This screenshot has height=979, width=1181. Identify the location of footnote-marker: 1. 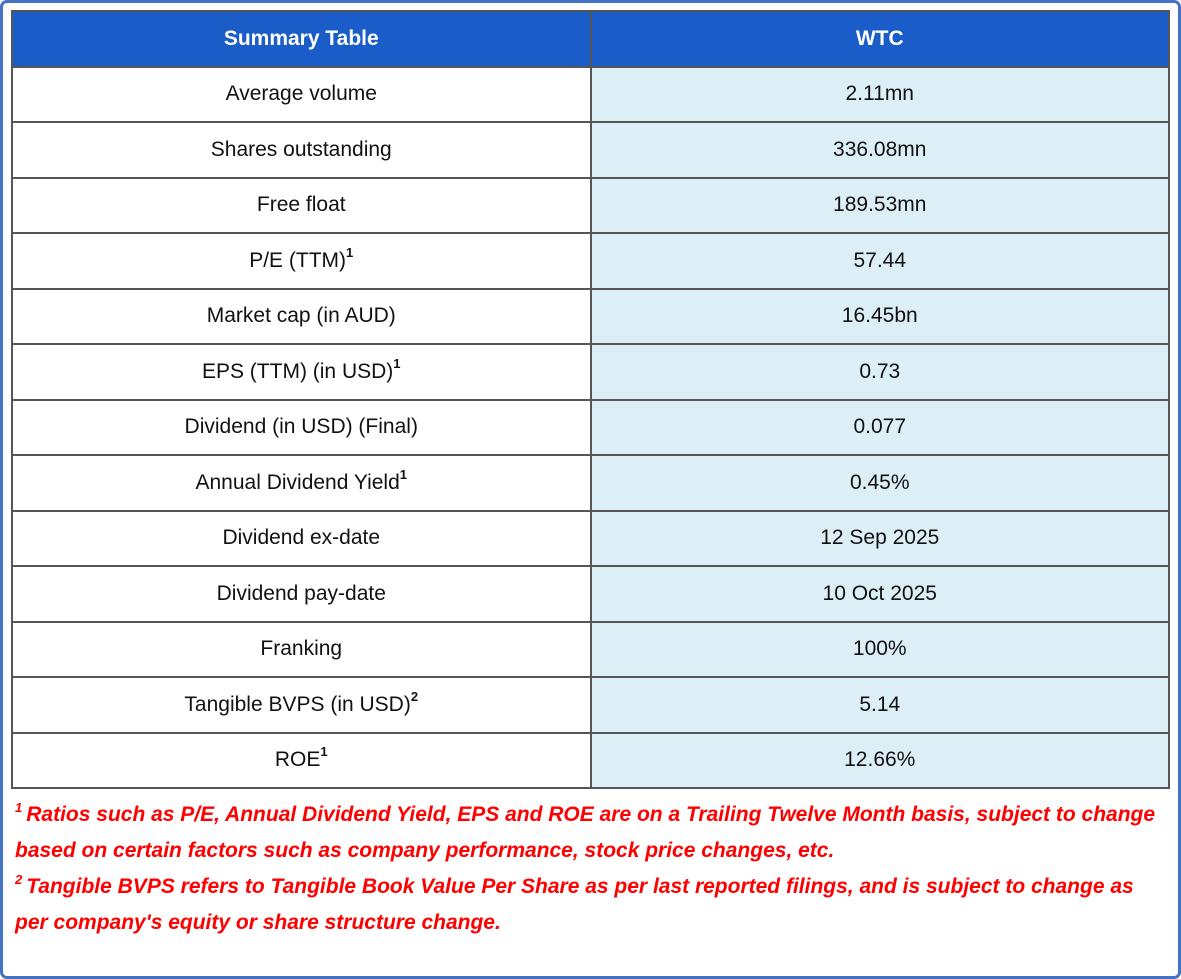
(19, 807).